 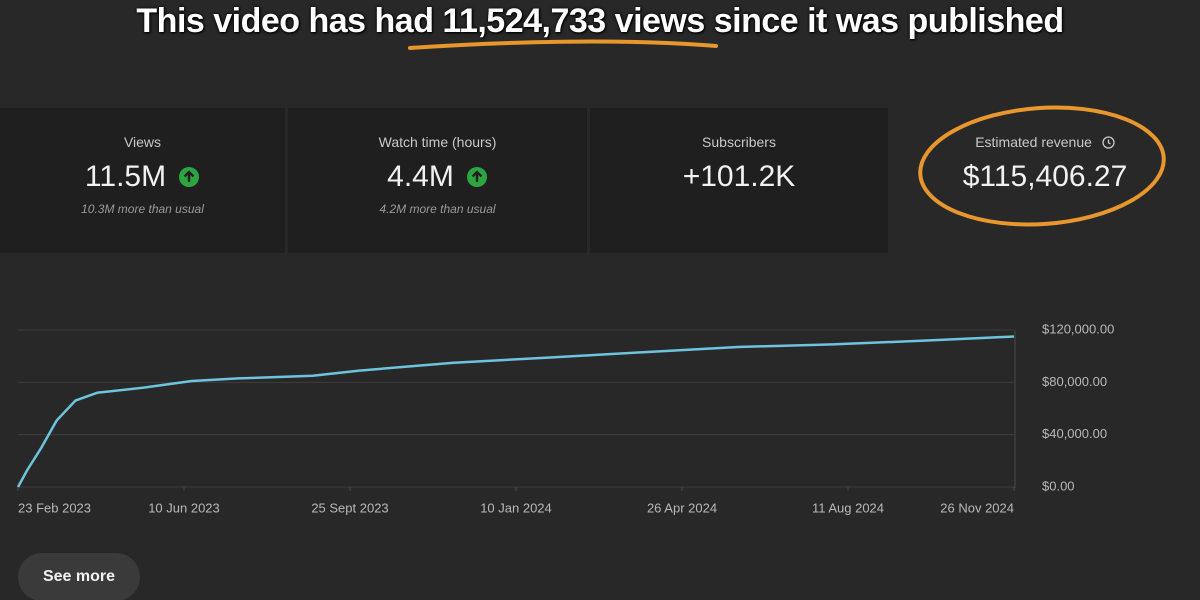 What do you see at coordinates (977, 507) in the screenshot?
I see `x-tick-label: 26 Nov 2024` at bounding box center [977, 507].